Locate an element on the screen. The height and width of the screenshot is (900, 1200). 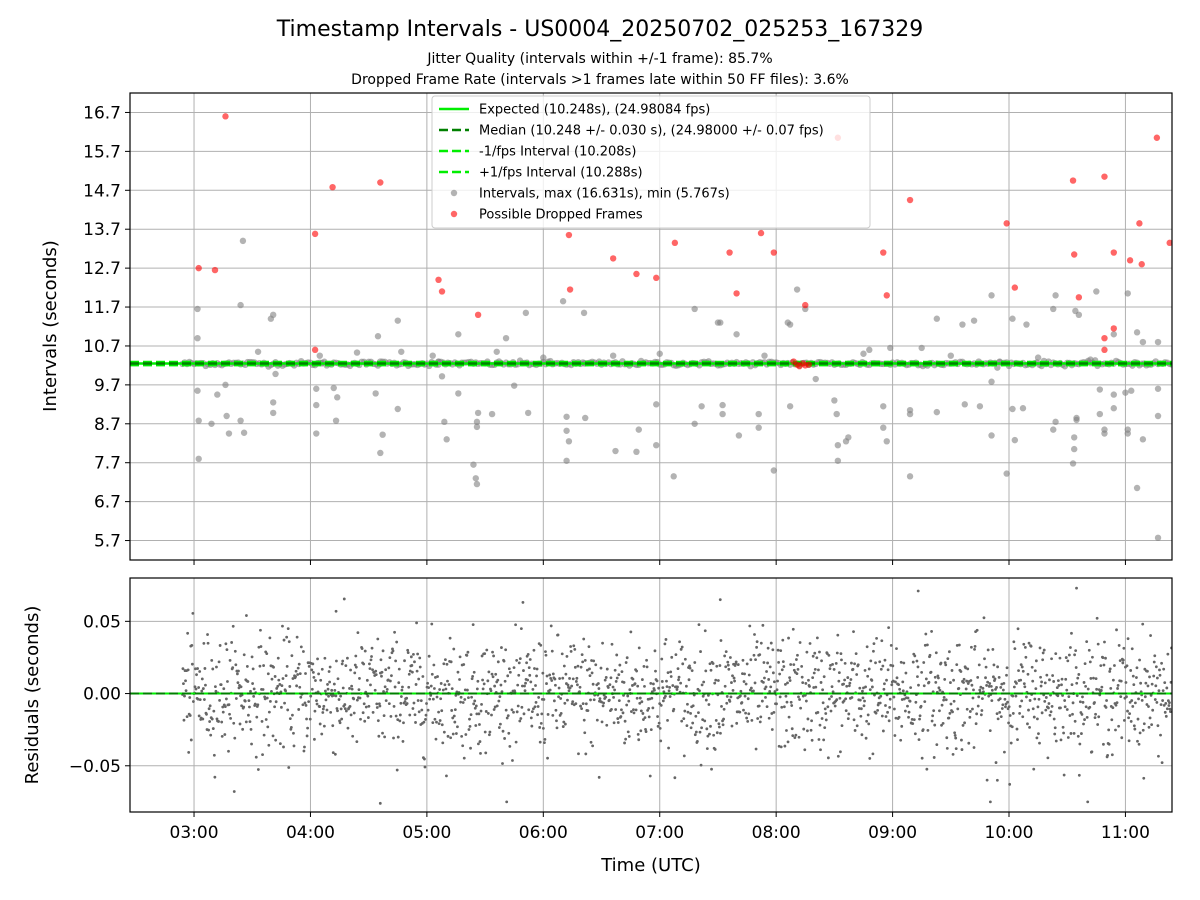
legend-dropped-label: Possible Dropped Frames is located at coordinates (561, 215).